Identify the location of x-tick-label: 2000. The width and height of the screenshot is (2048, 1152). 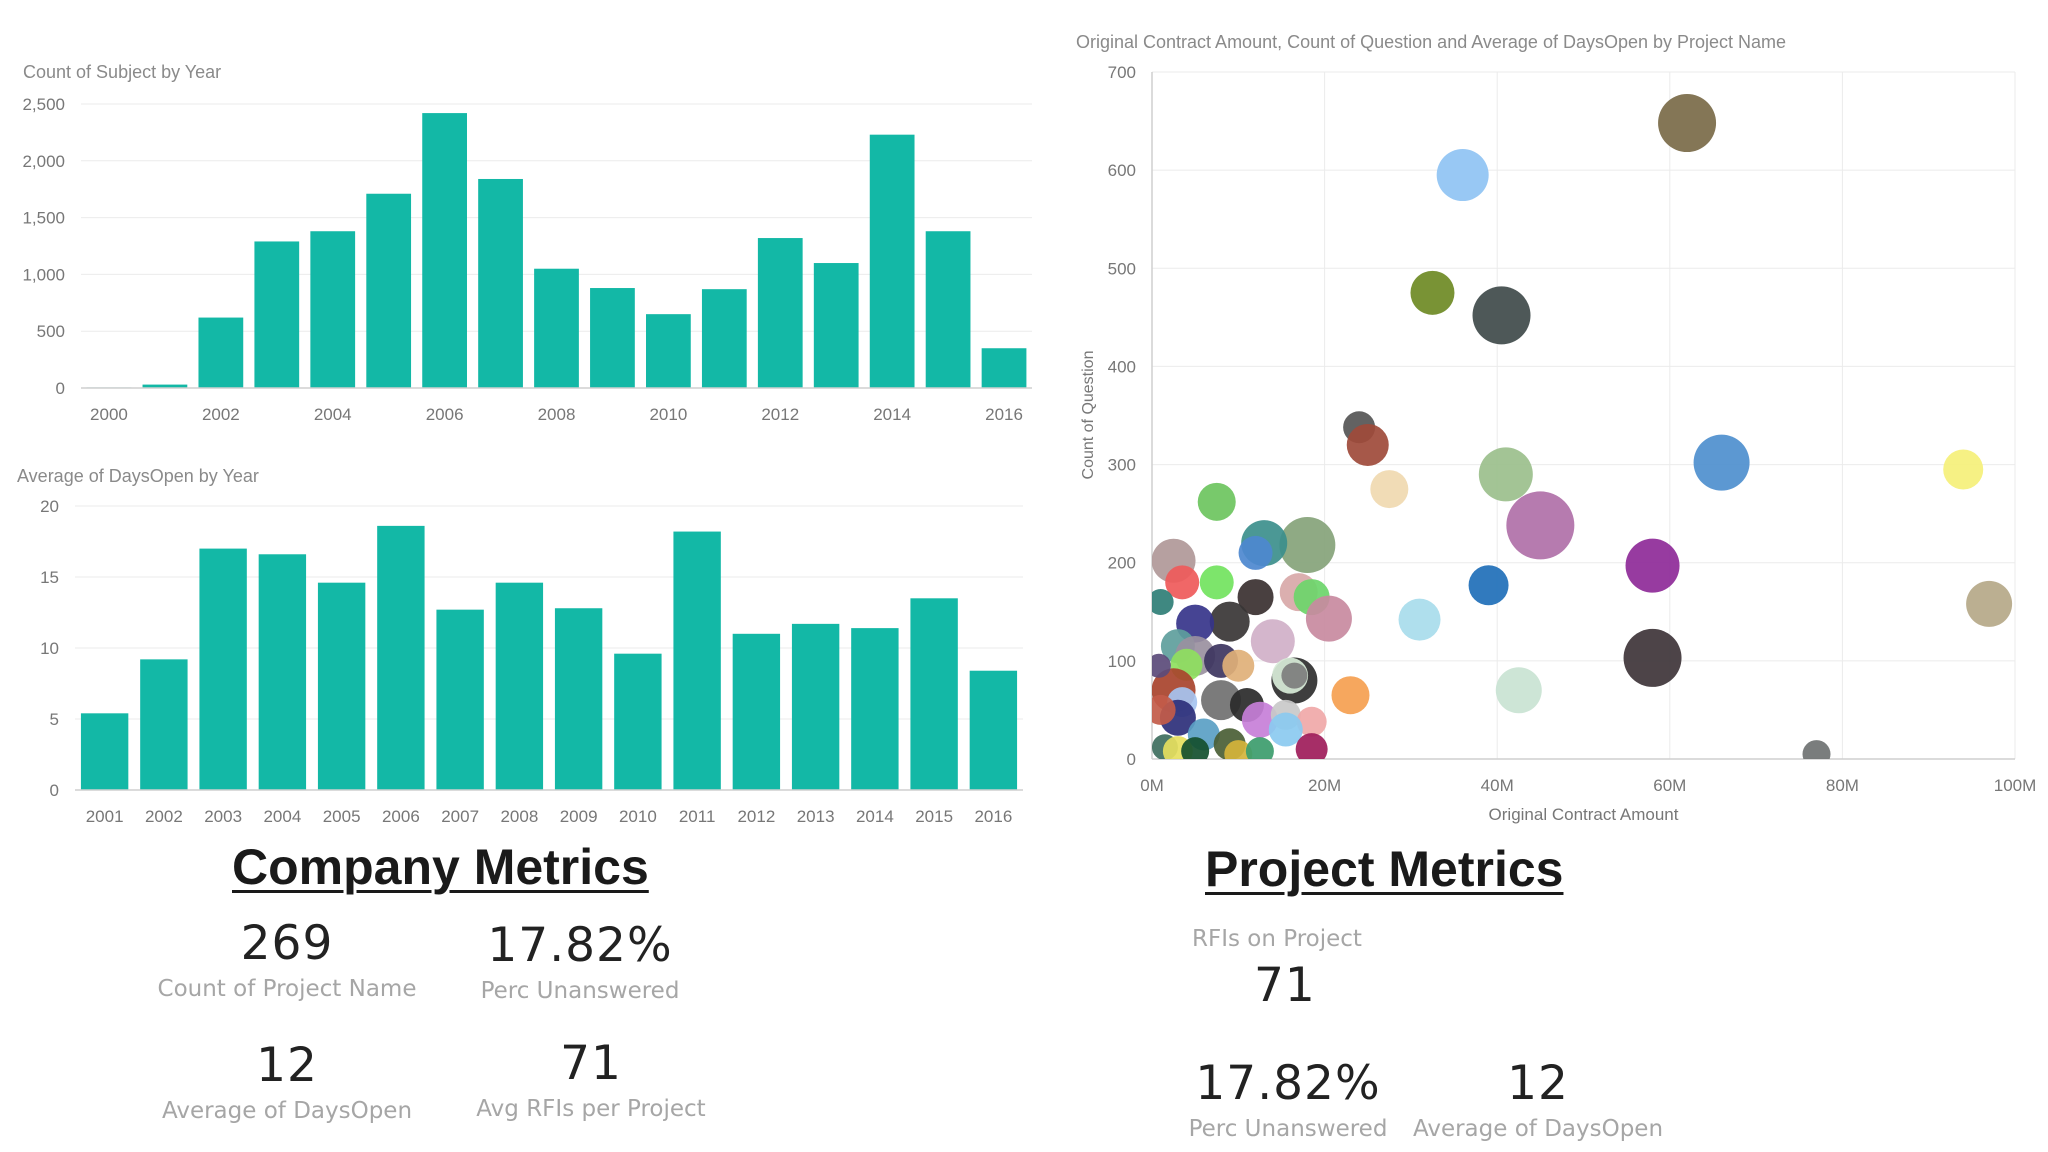
(109, 414).